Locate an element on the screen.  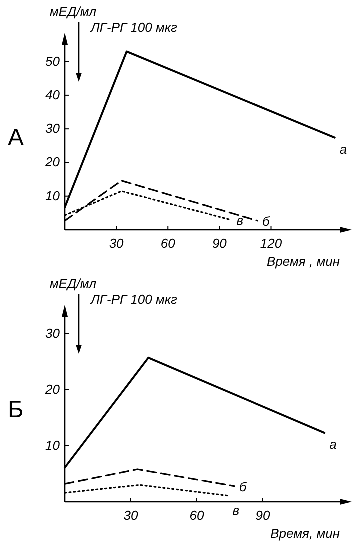
y-tick-label: 40 is located at coordinates (53, 94).